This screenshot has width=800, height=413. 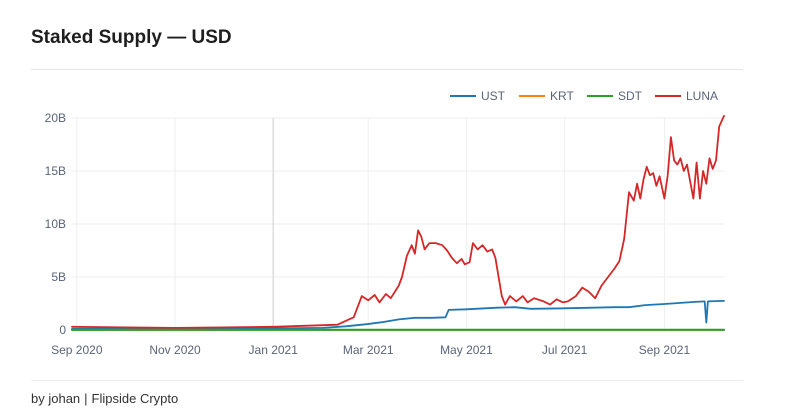 I want to click on x-tick-label: May 2021, so click(x=466, y=350).